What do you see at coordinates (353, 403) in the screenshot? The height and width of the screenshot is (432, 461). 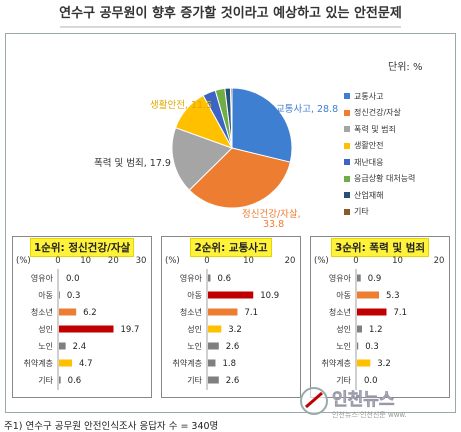 I see `watermark-logo: 인천뉴스 인천뉴스·인천신문 www.` at bounding box center [353, 403].